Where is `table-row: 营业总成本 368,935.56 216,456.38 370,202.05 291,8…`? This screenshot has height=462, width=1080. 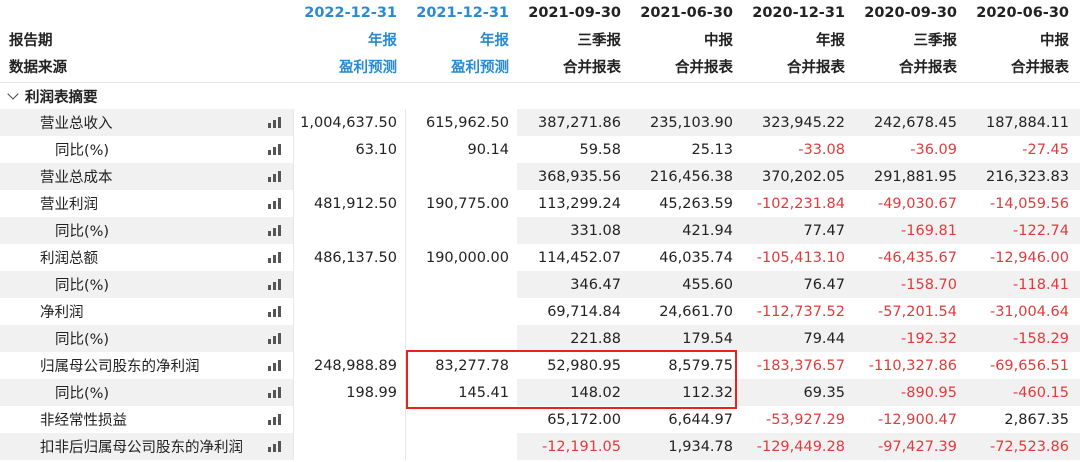
table-row: 营业总成本 368,935.56 216,456.38 370,202.05 291,8… is located at coordinates (540, 176).